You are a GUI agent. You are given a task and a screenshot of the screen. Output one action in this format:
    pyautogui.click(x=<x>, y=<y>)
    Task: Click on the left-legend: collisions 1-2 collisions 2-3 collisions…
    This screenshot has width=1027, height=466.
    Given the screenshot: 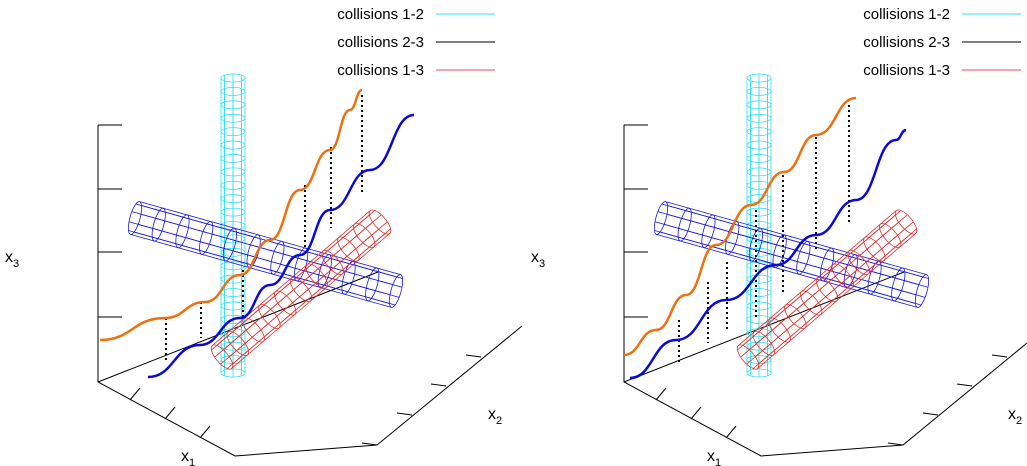 What is the action you would take?
    pyautogui.click(x=416, y=42)
    